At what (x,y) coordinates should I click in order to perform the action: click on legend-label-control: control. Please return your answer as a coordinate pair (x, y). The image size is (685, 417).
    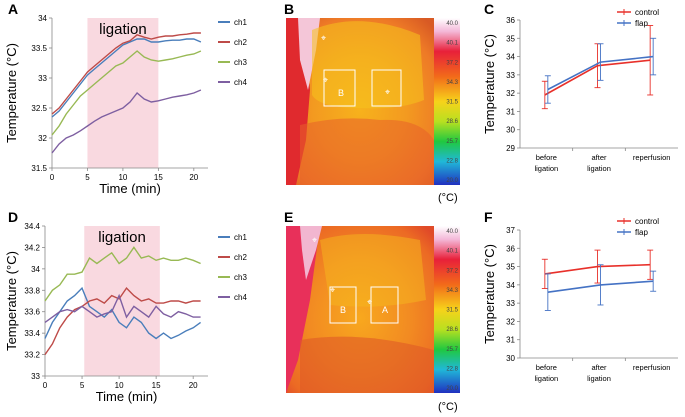
    Looking at the image, I should click on (647, 221).